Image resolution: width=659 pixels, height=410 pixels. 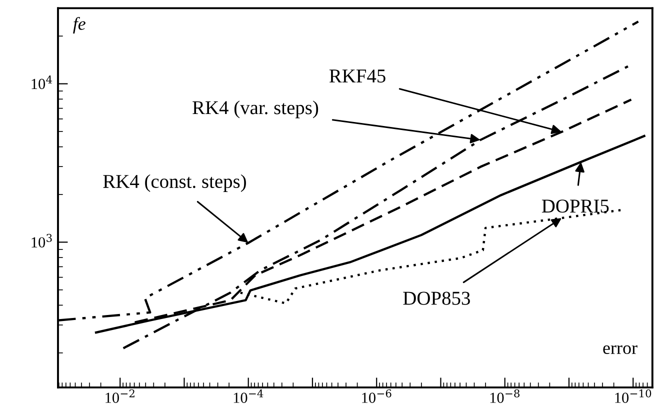 What do you see at coordinates (174, 183) in the screenshot?
I see `annotation: RK4 (const. steps)` at bounding box center [174, 183].